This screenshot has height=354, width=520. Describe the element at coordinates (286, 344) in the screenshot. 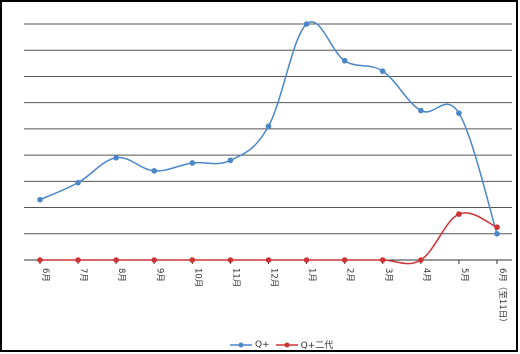

I see `legend-swatch-q-plus-gen2` at that location.